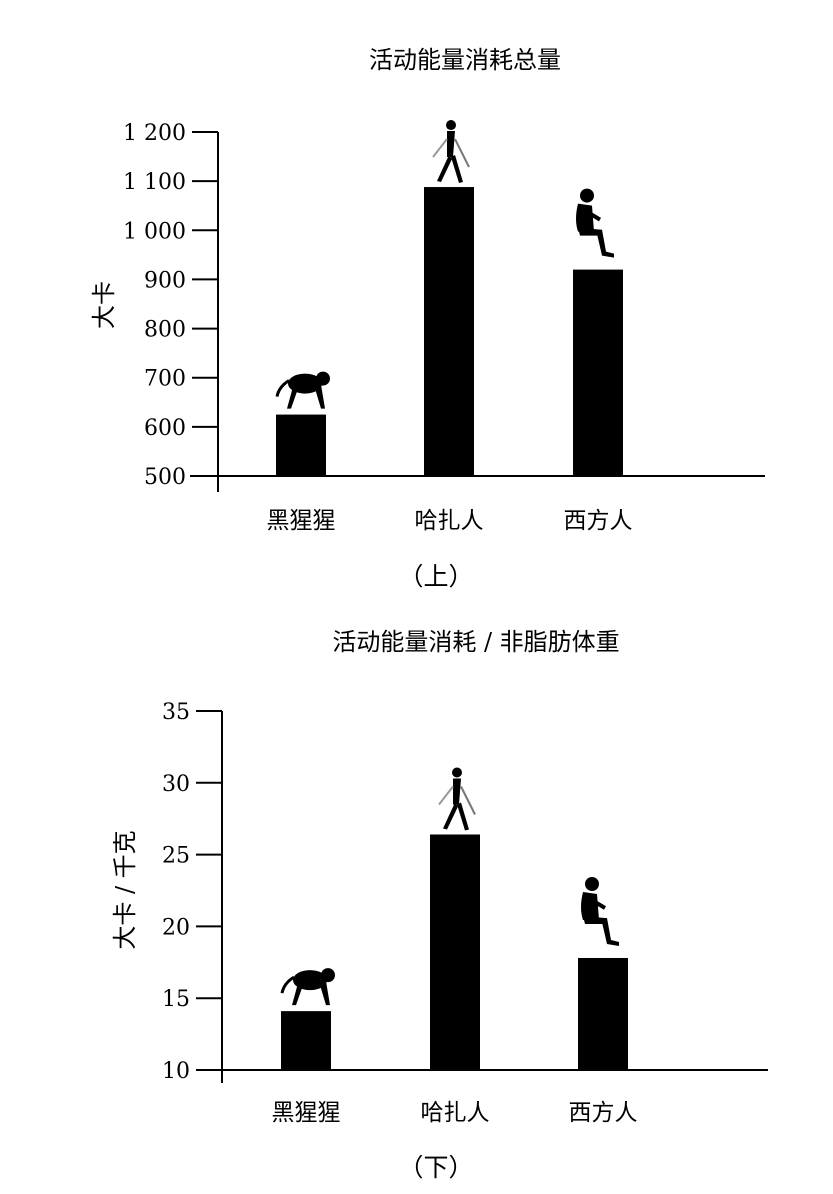  What do you see at coordinates (176, 712) in the screenshot?
I see `chart-bottom-ytick-label: 35` at bounding box center [176, 712].